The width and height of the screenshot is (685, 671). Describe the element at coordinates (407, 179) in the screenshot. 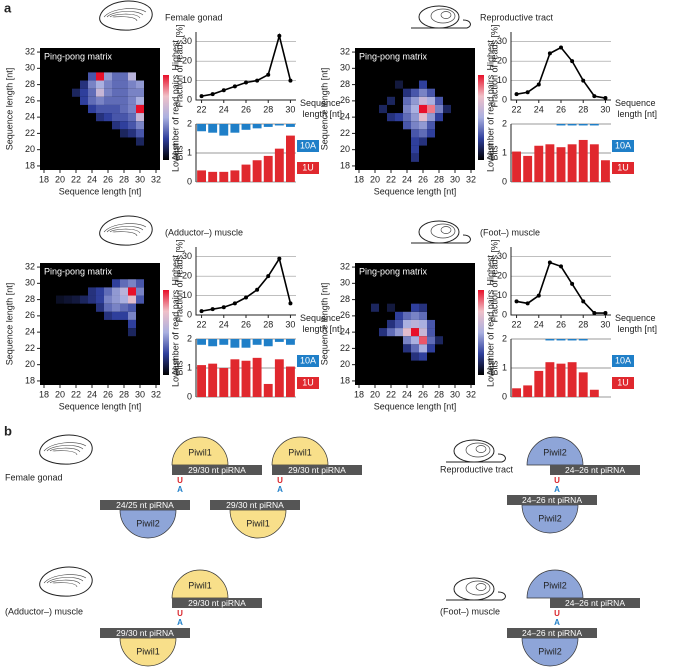

I see `x-tick-label: 24` at that location.